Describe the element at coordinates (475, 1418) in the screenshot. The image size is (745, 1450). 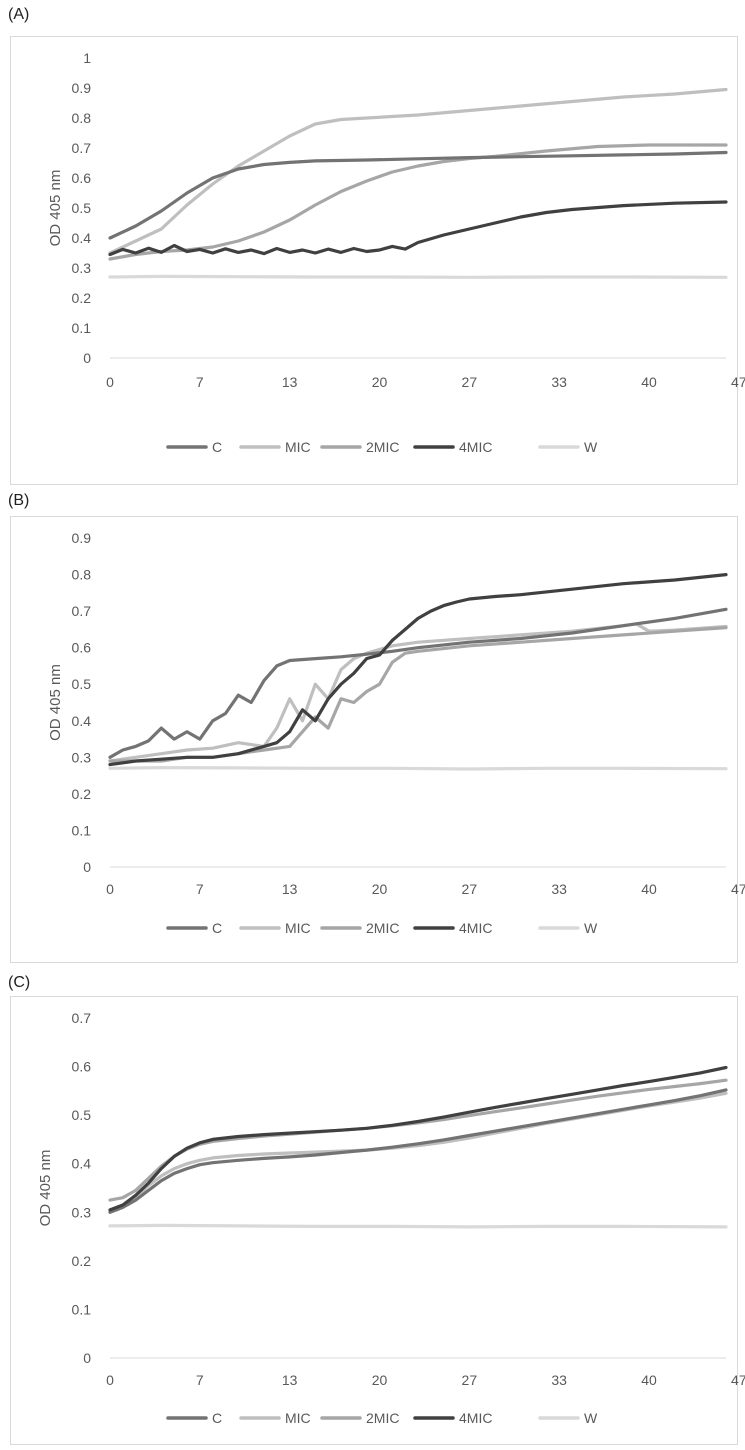
I see `legend-label-4mic-c: 4MIC` at that location.